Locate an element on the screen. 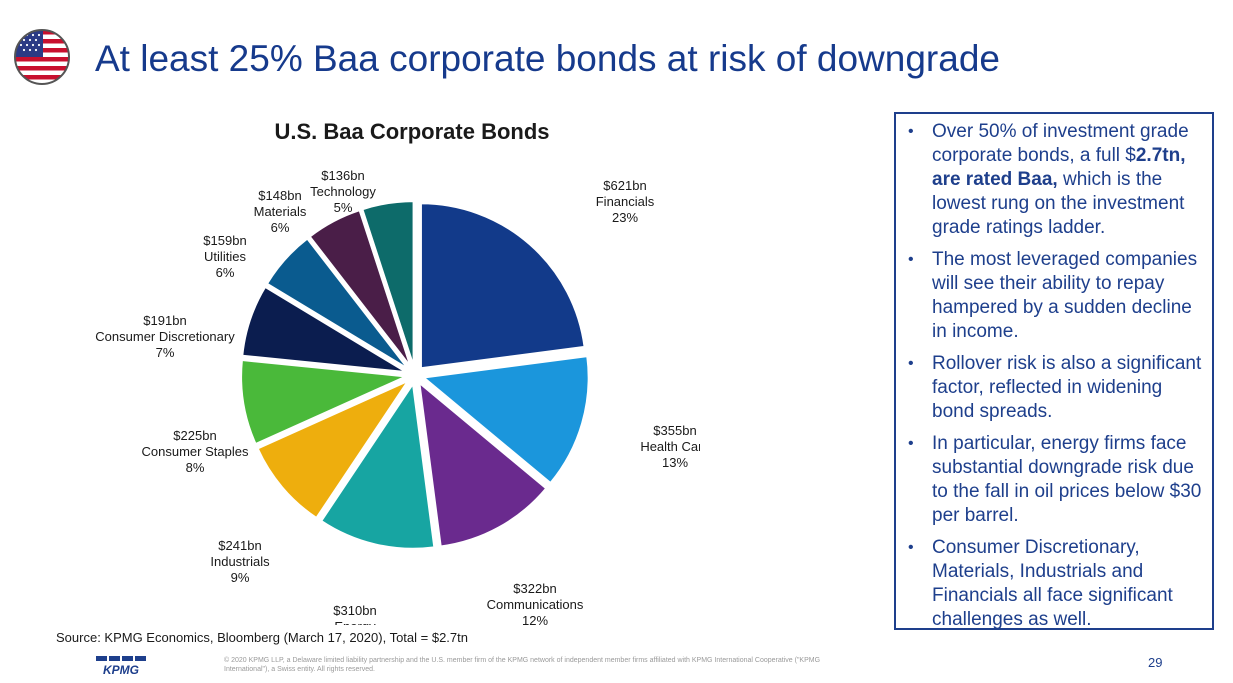 The height and width of the screenshot is (683, 1233). slice-label-line: Technology is located at coordinates (343, 191).